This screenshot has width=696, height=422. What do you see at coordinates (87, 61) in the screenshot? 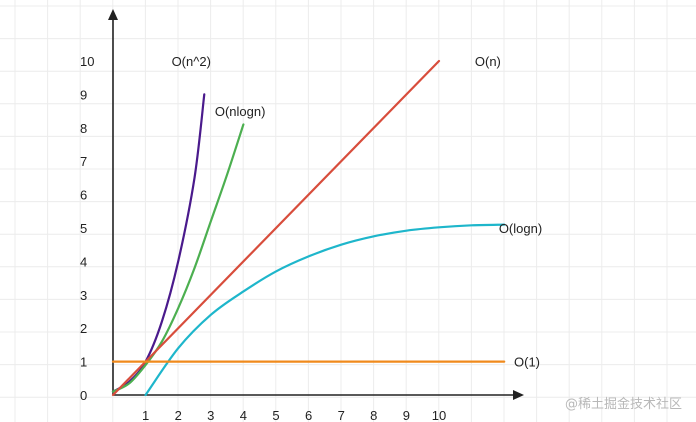
I see `y-tick-label: 10` at bounding box center [87, 61].